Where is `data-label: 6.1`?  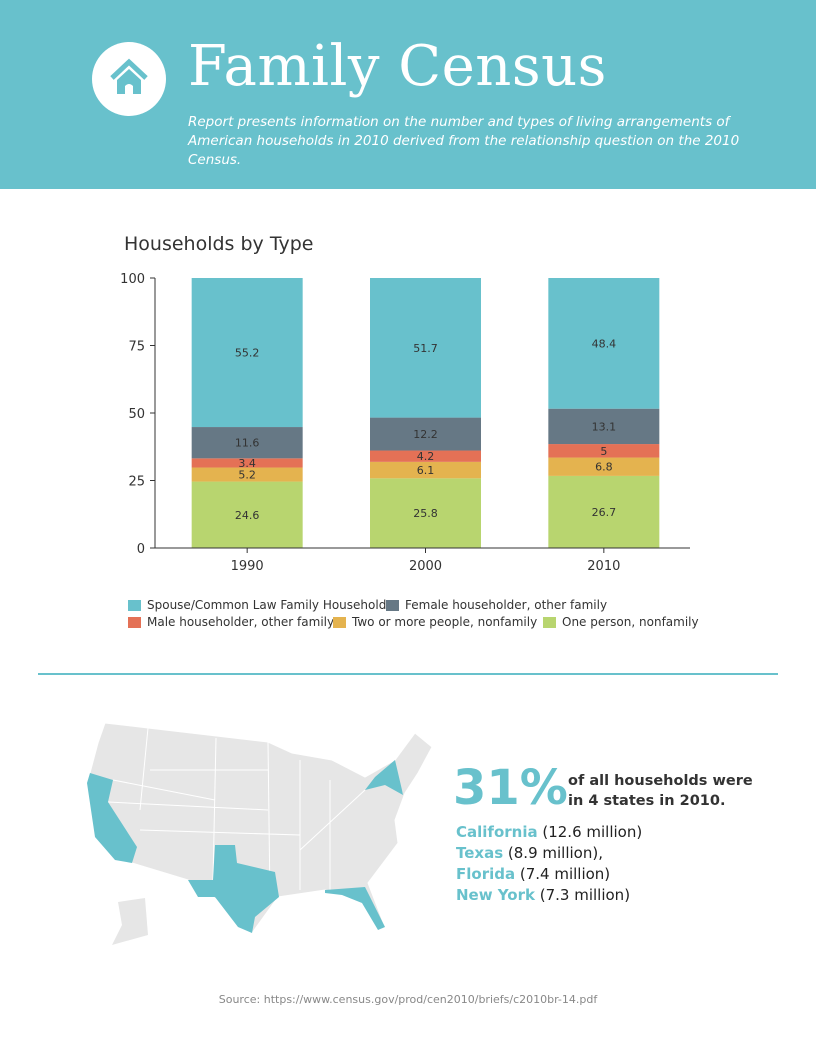 data-label: 6.1 is located at coordinates (426, 470).